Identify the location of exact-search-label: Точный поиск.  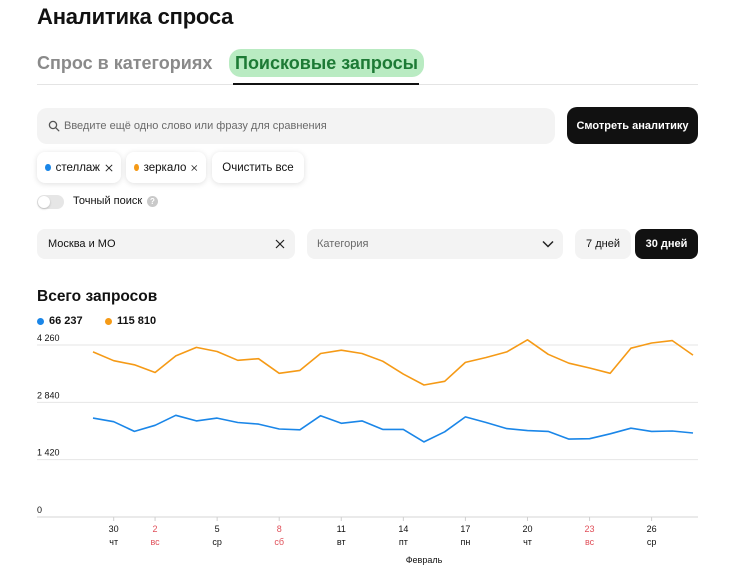
(108, 201).